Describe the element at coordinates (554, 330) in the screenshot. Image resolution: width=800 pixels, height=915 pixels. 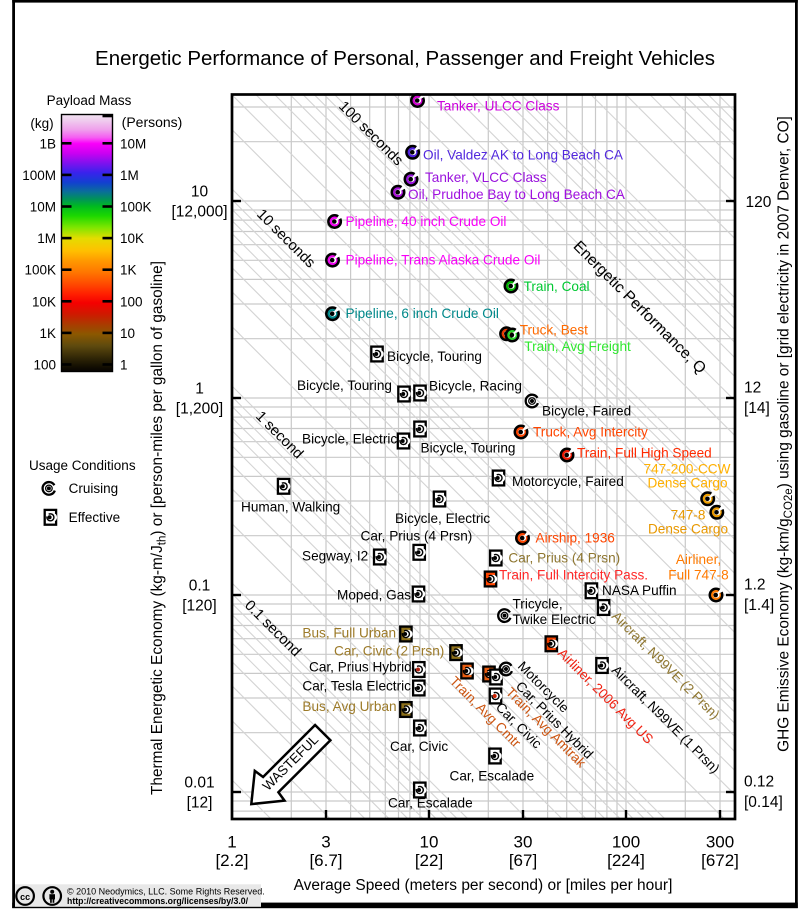
I see `svg-text: Truck, Best` at that location.